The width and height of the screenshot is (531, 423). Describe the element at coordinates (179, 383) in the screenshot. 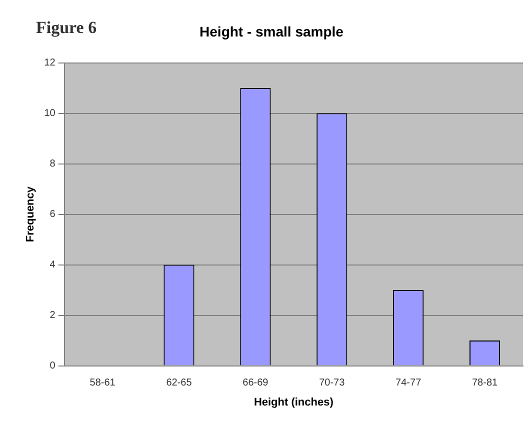

I see `x-tick-label: 62-65` at that location.